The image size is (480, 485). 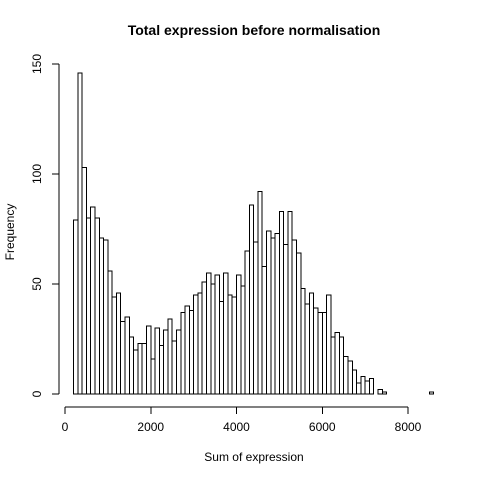 I want to click on y-tick-label: 50, so click(x=37, y=284).